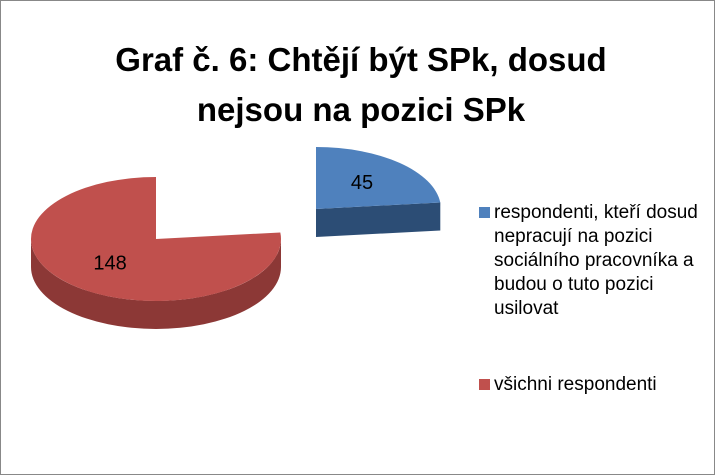 This screenshot has width=715, height=475. Describe the element at coordinates (362, 183) in the screenshot. I see `data-label: 45` at that location.